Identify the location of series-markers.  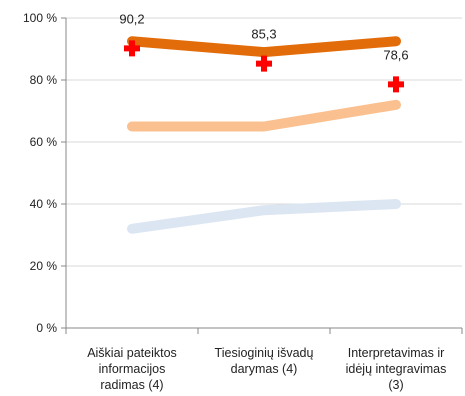
(264, 66).